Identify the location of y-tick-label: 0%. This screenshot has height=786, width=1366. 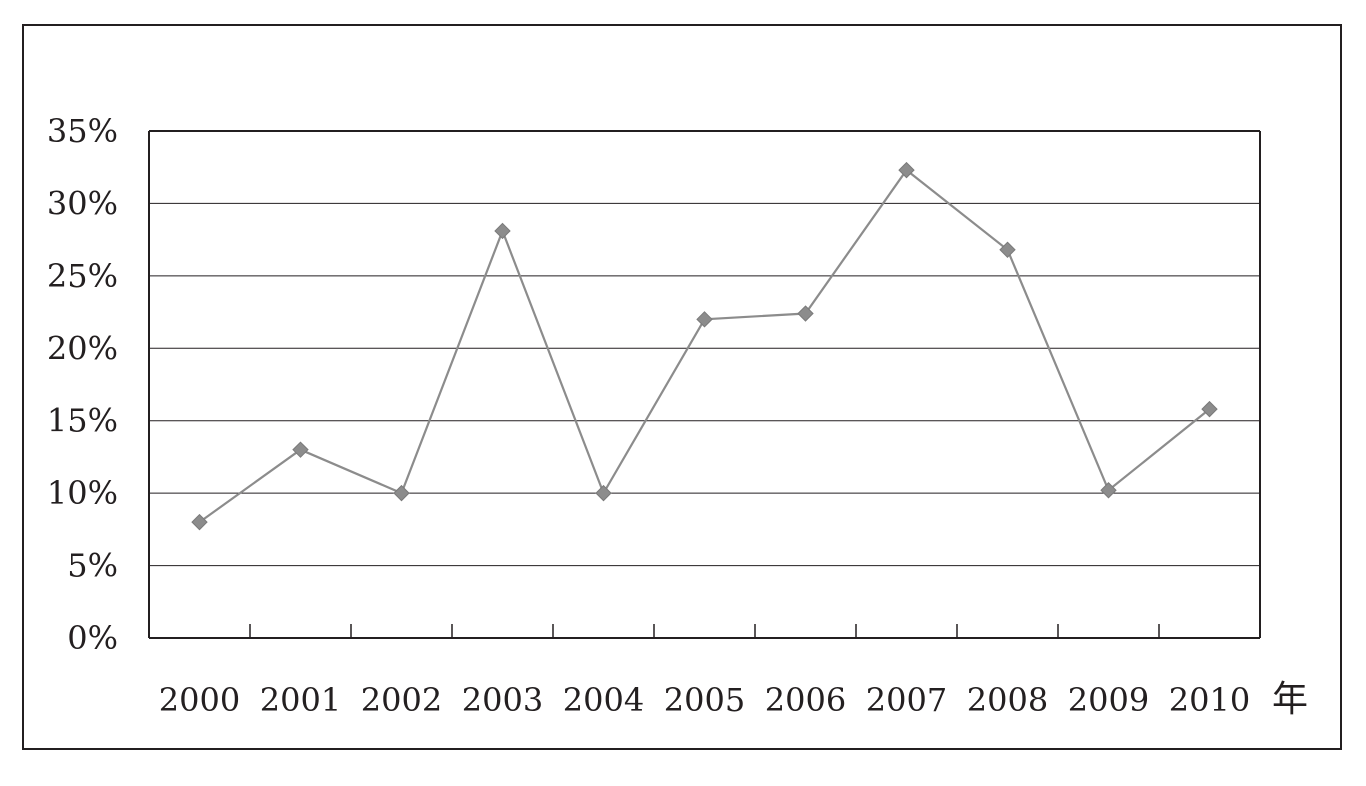
(92, 638).